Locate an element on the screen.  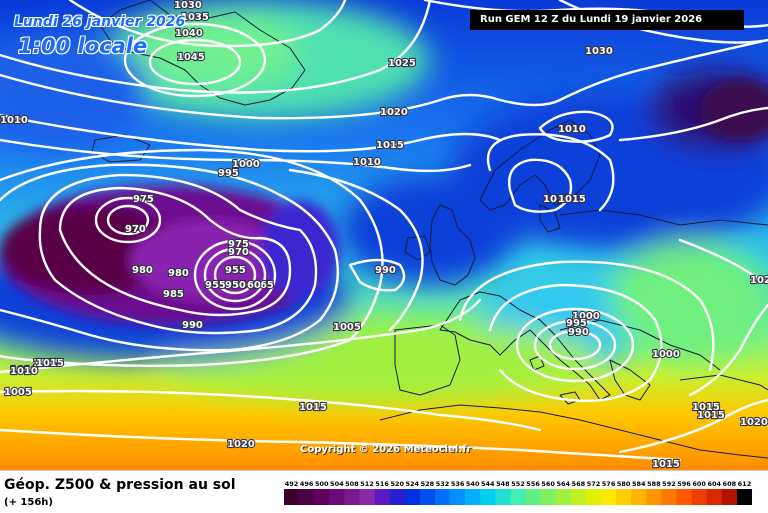
isobar-label: 1035 is located at coordinates (195, 17).